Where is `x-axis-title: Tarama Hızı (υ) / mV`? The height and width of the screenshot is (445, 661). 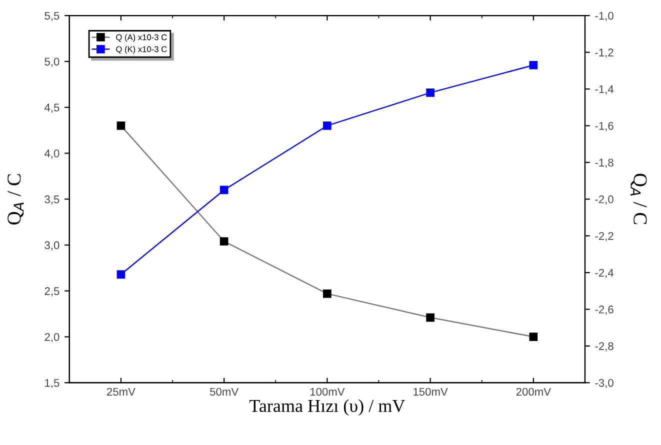
x-axis-title: Tarama Hızı (υ) / mV is located at coordinates (327, 407).